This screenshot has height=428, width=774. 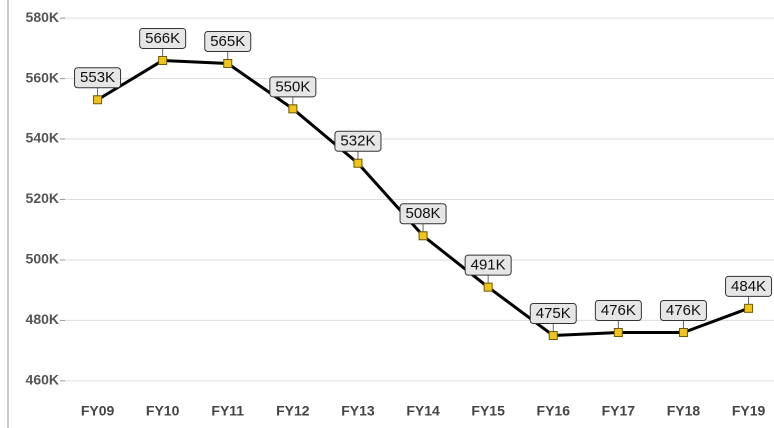 What do you see at coordinates (488, 411) in the screenshot?
I see `x-tick-label: FY15` at bounding box center [488, 411].